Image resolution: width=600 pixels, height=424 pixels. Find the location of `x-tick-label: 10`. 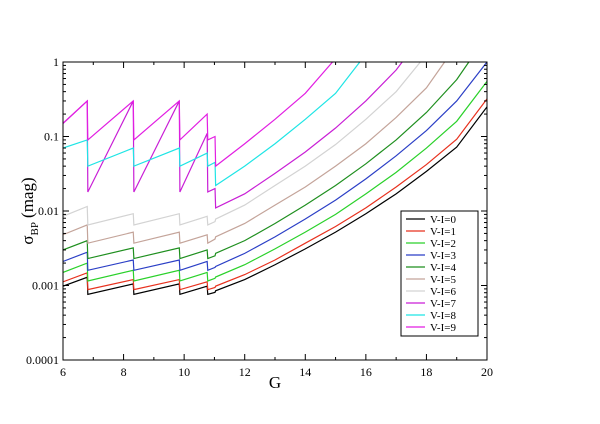

x-tick-label: 10 is located at coordinates (184, 372).